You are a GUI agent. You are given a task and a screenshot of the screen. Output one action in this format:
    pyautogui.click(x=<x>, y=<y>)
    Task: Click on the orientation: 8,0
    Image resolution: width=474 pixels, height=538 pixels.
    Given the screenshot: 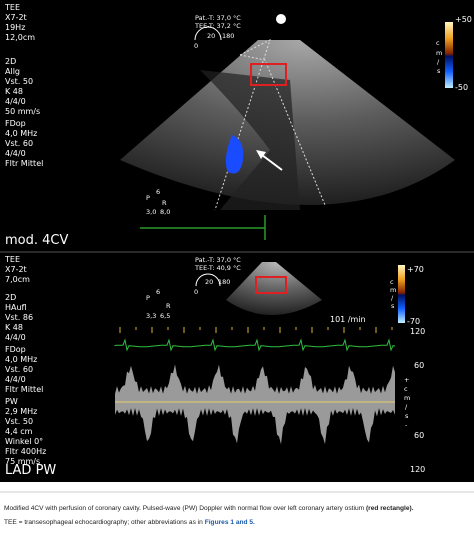 What is the action you would take?
    pyautogui.click(x=165, y=212)
    